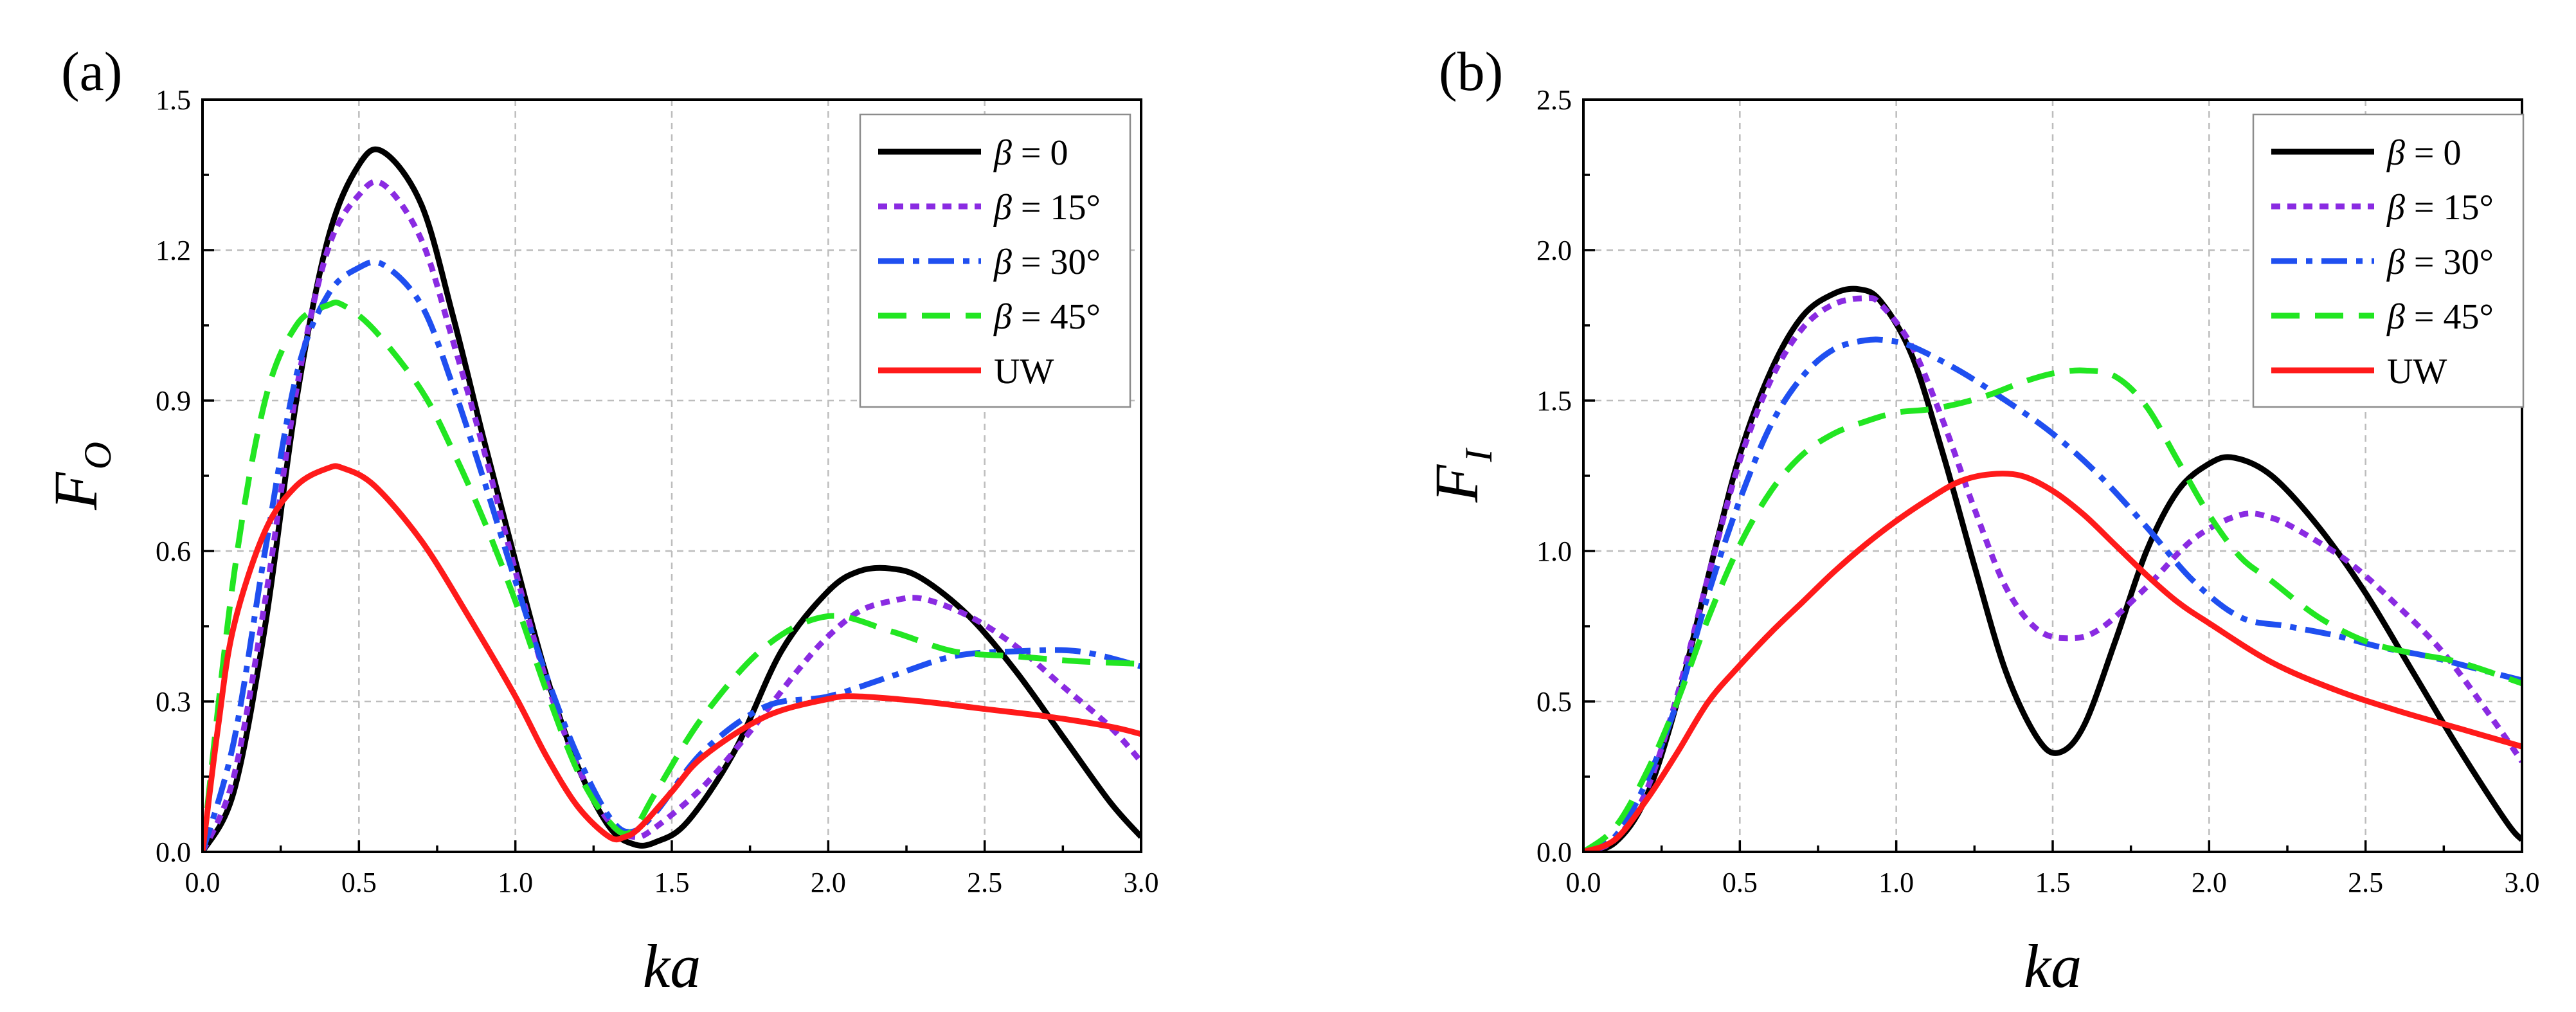 The height and width of the screenshot is (1012, 2576). What do you see at coordinates (91, 71) in the screenshot?
I see `panel-label: (a)` at bounding box center [91, 71].